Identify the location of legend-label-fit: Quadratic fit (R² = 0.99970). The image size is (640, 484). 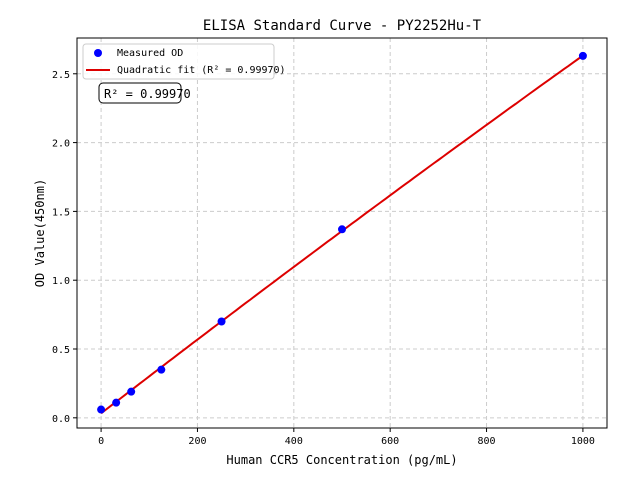
(201, 70).